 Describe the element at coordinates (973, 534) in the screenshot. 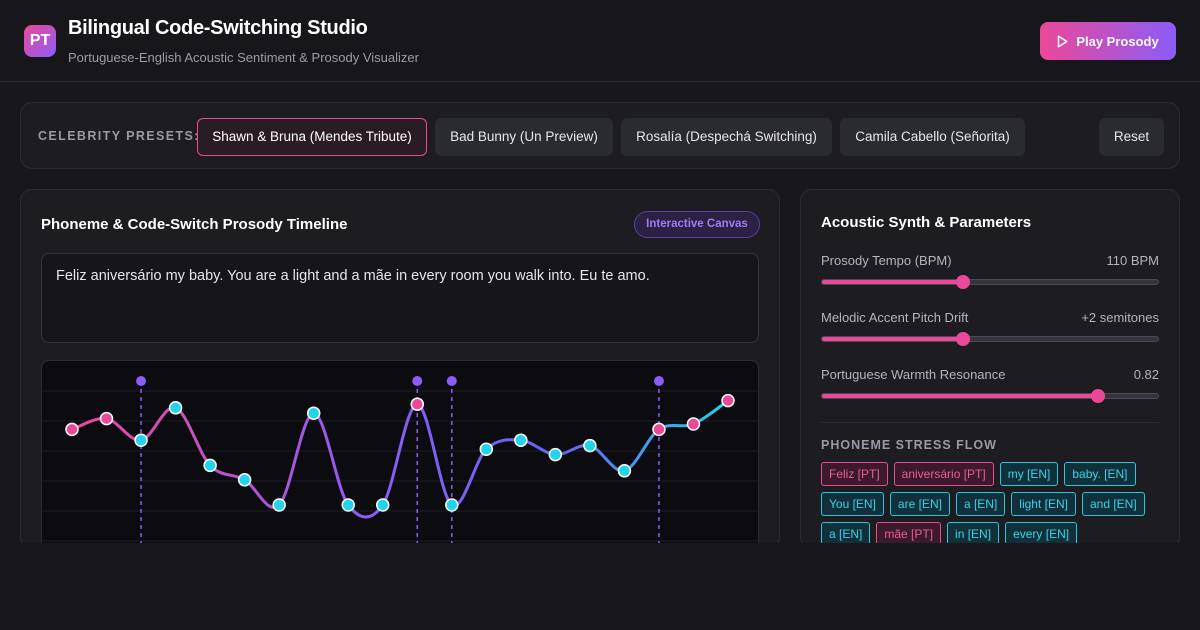

I see `phoneme-tag: in [EN]` at that location.